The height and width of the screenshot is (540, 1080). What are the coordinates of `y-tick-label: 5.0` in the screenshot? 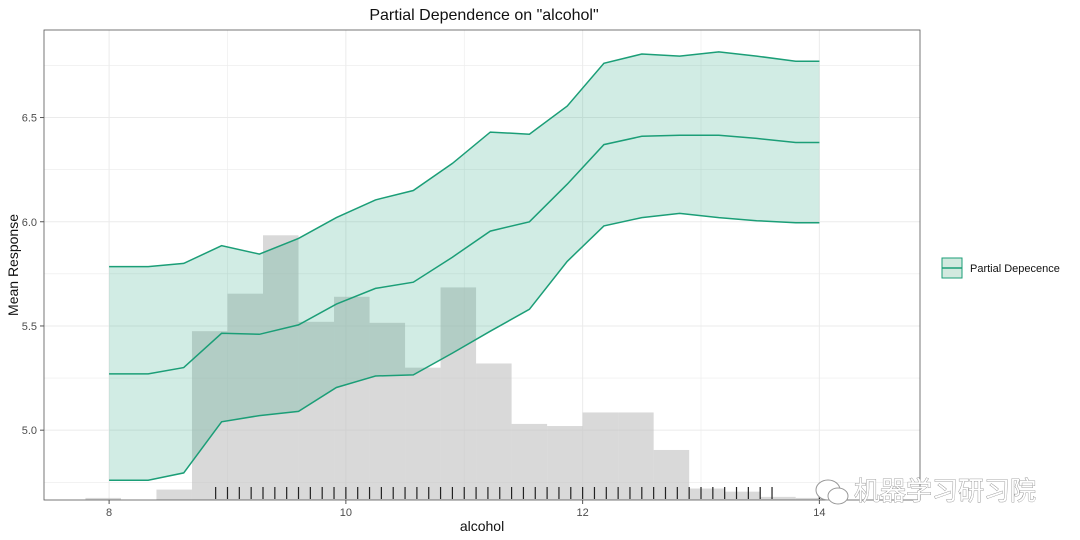 It's located at (29, 431).